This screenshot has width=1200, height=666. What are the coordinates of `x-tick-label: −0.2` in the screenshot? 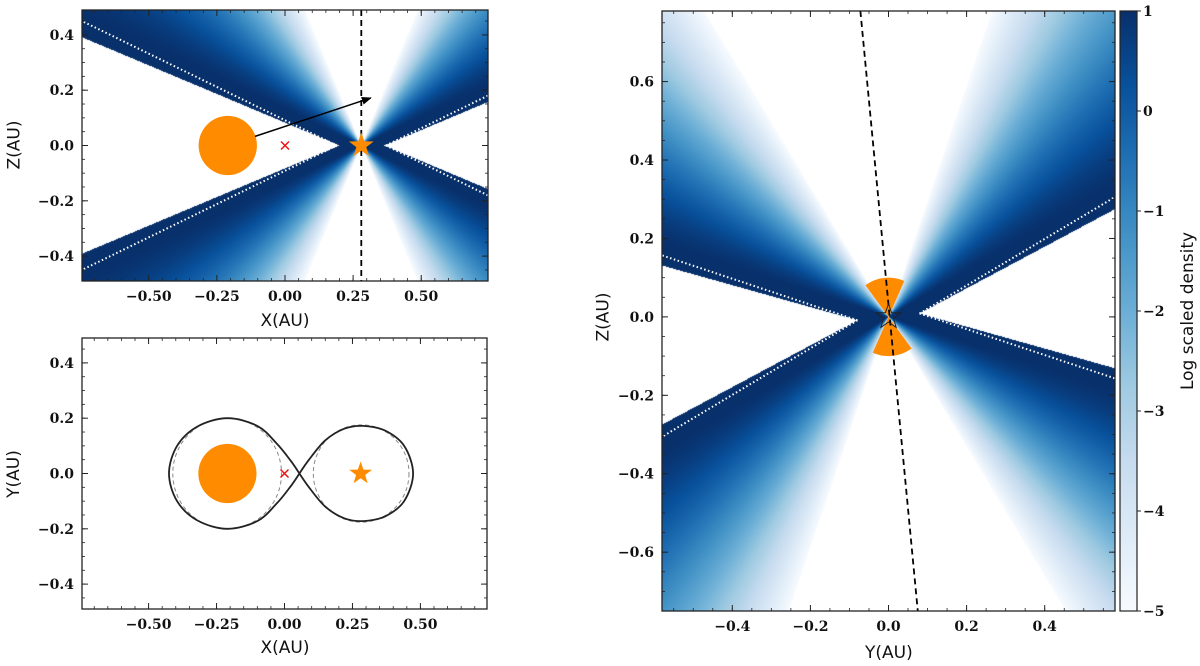 It's located at (810, 627).